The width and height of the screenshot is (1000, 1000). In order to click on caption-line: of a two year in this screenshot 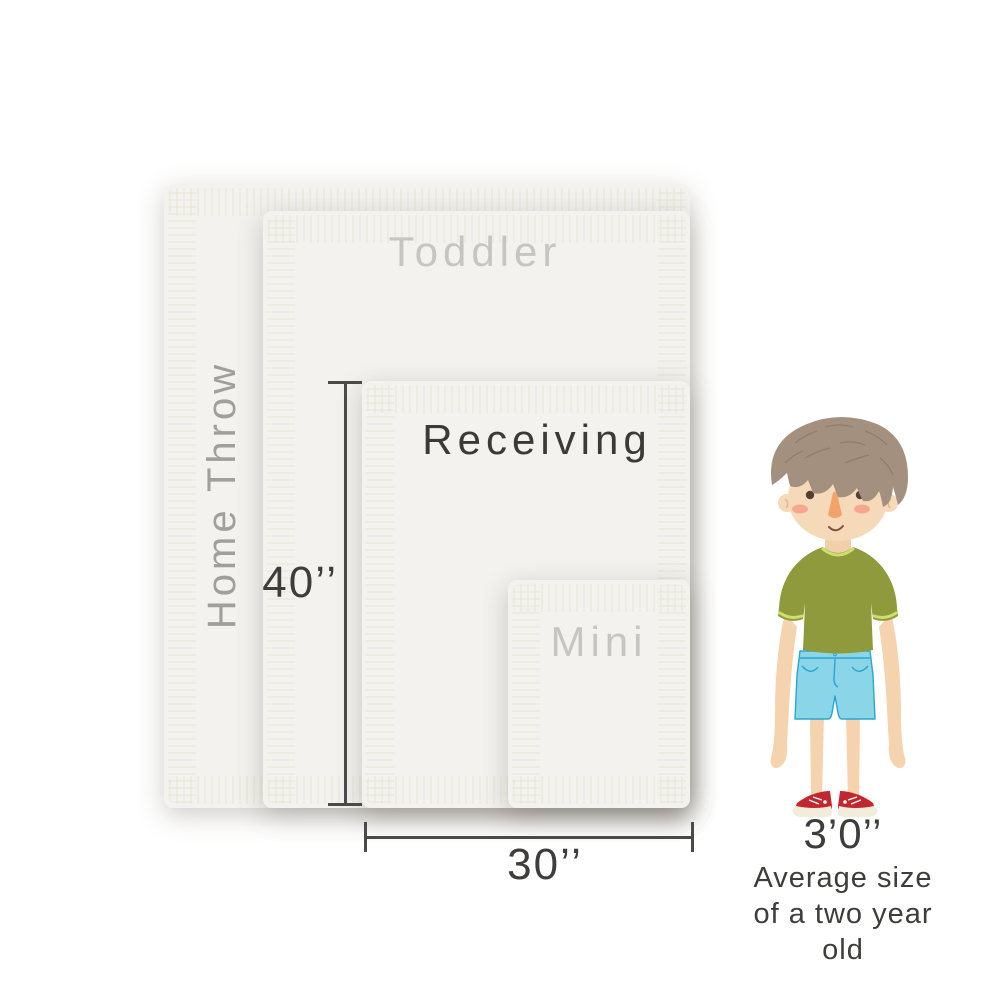, I will do `click(843, 914)`.